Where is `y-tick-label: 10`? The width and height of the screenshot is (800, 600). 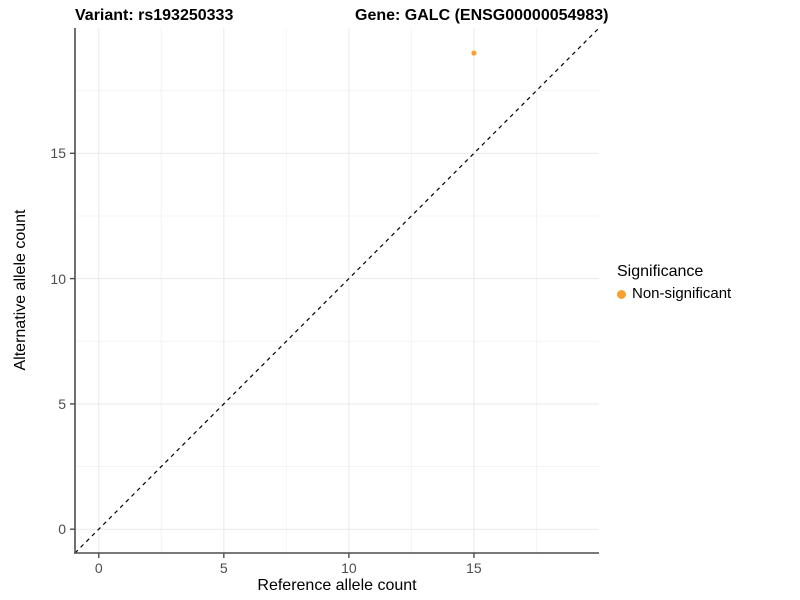 y-tick-label: 10 is located at coordinates (58, 278).